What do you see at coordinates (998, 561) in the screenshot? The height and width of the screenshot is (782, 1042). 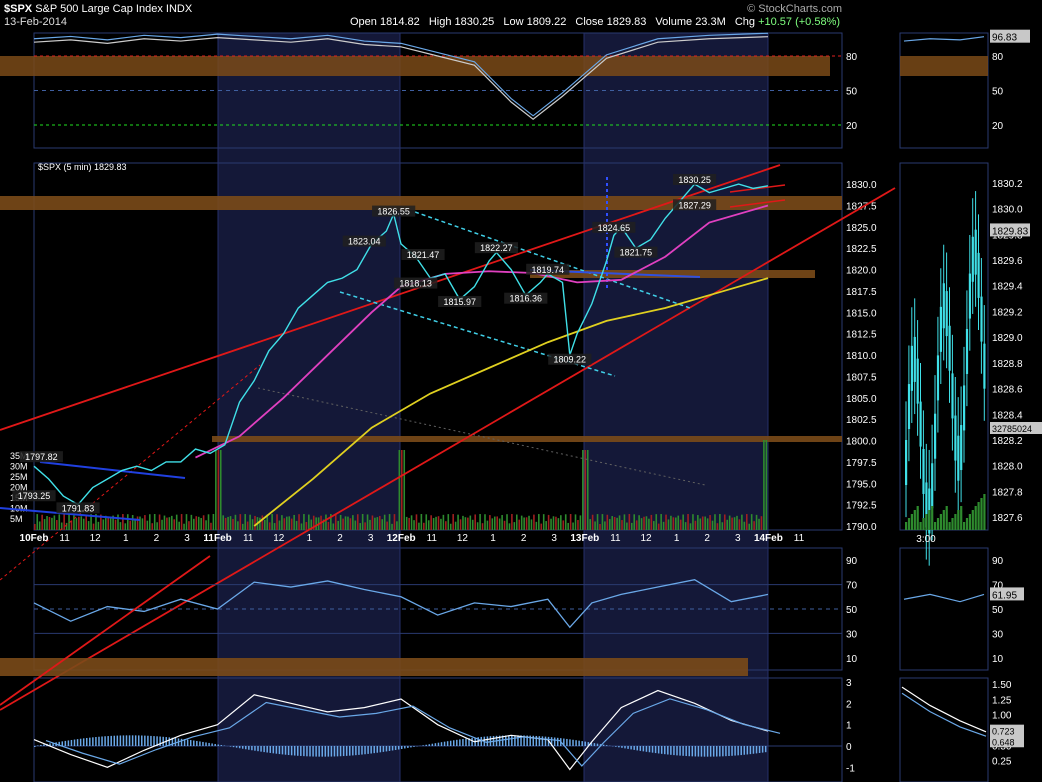 I see `rsi-side-ytick-label: 90` at bounding box center [998, 561].